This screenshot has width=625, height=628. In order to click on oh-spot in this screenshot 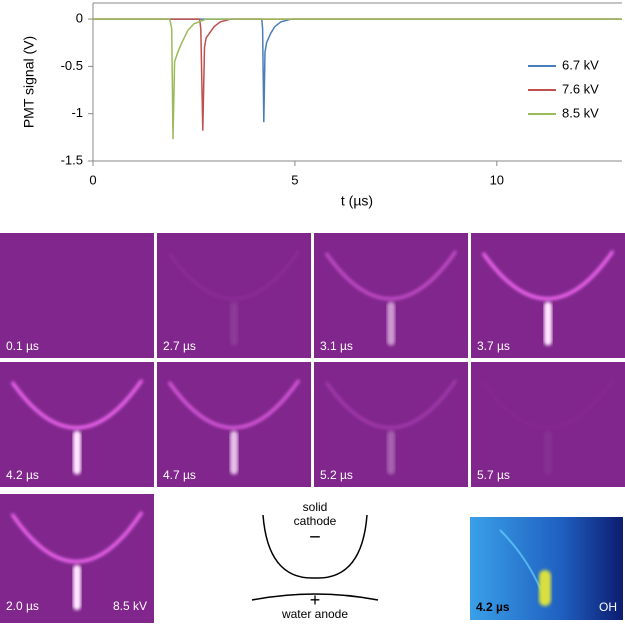, I will do `click(545, 588)`.